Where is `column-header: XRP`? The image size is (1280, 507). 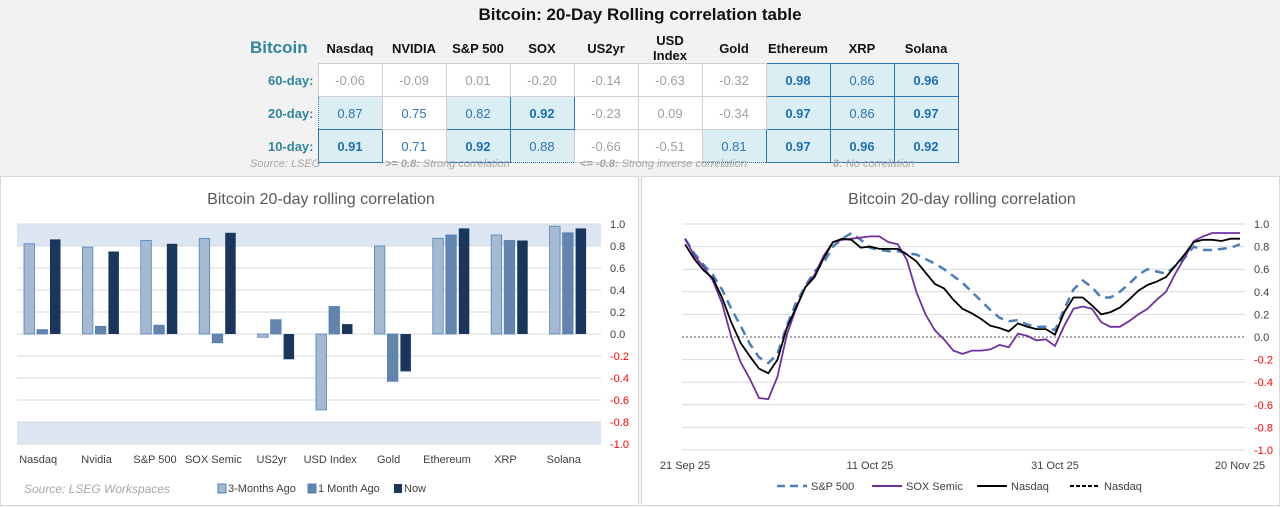 column-header: XRP is located at coordinates (862, 48).